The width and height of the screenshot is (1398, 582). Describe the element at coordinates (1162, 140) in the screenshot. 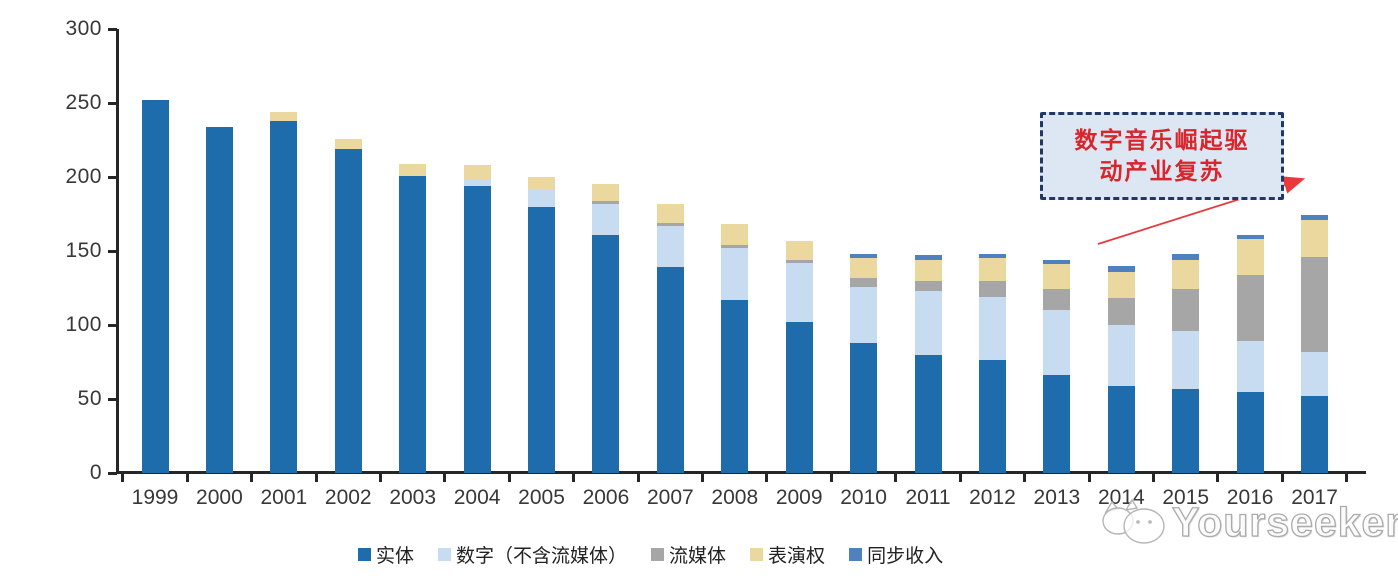

I see `annotation-line1: 数字音乐崛起驱` at that location.